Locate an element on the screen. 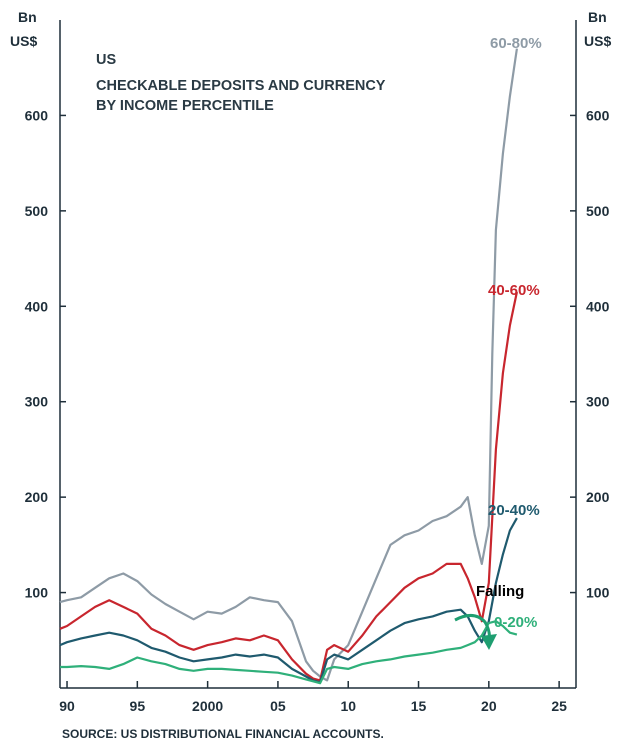  x-tick-label-1995: 95 is located at coordinates (138, 706).